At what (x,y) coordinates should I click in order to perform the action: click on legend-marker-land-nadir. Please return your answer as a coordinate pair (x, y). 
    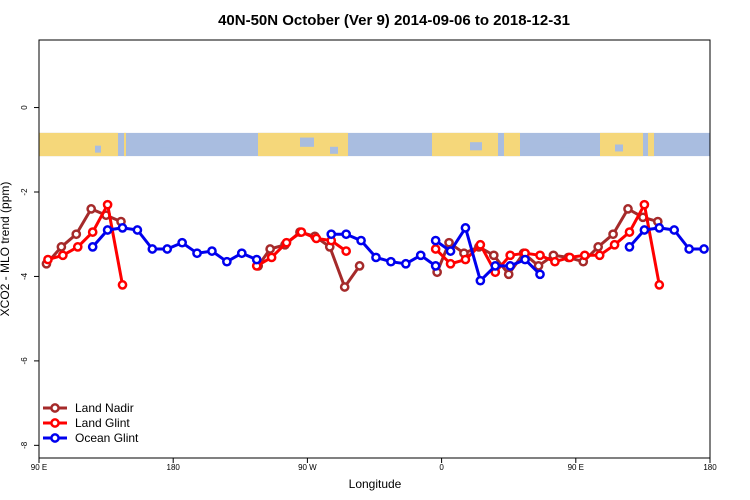
    Looking at the image, I should click on (55, 408).